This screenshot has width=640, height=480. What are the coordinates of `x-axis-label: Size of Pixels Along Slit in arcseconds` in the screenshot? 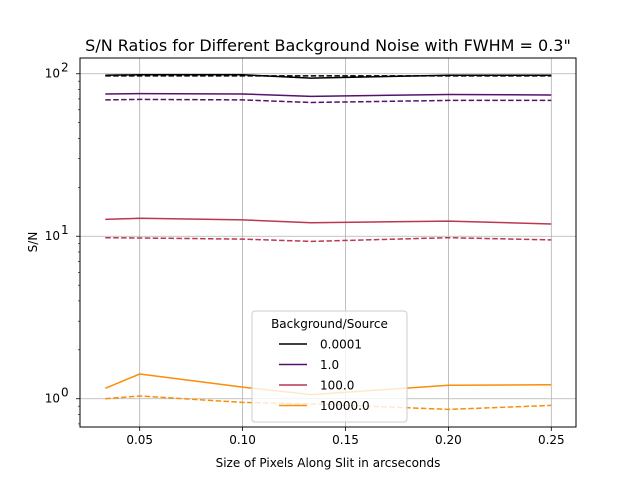 It's located at (328, 463).